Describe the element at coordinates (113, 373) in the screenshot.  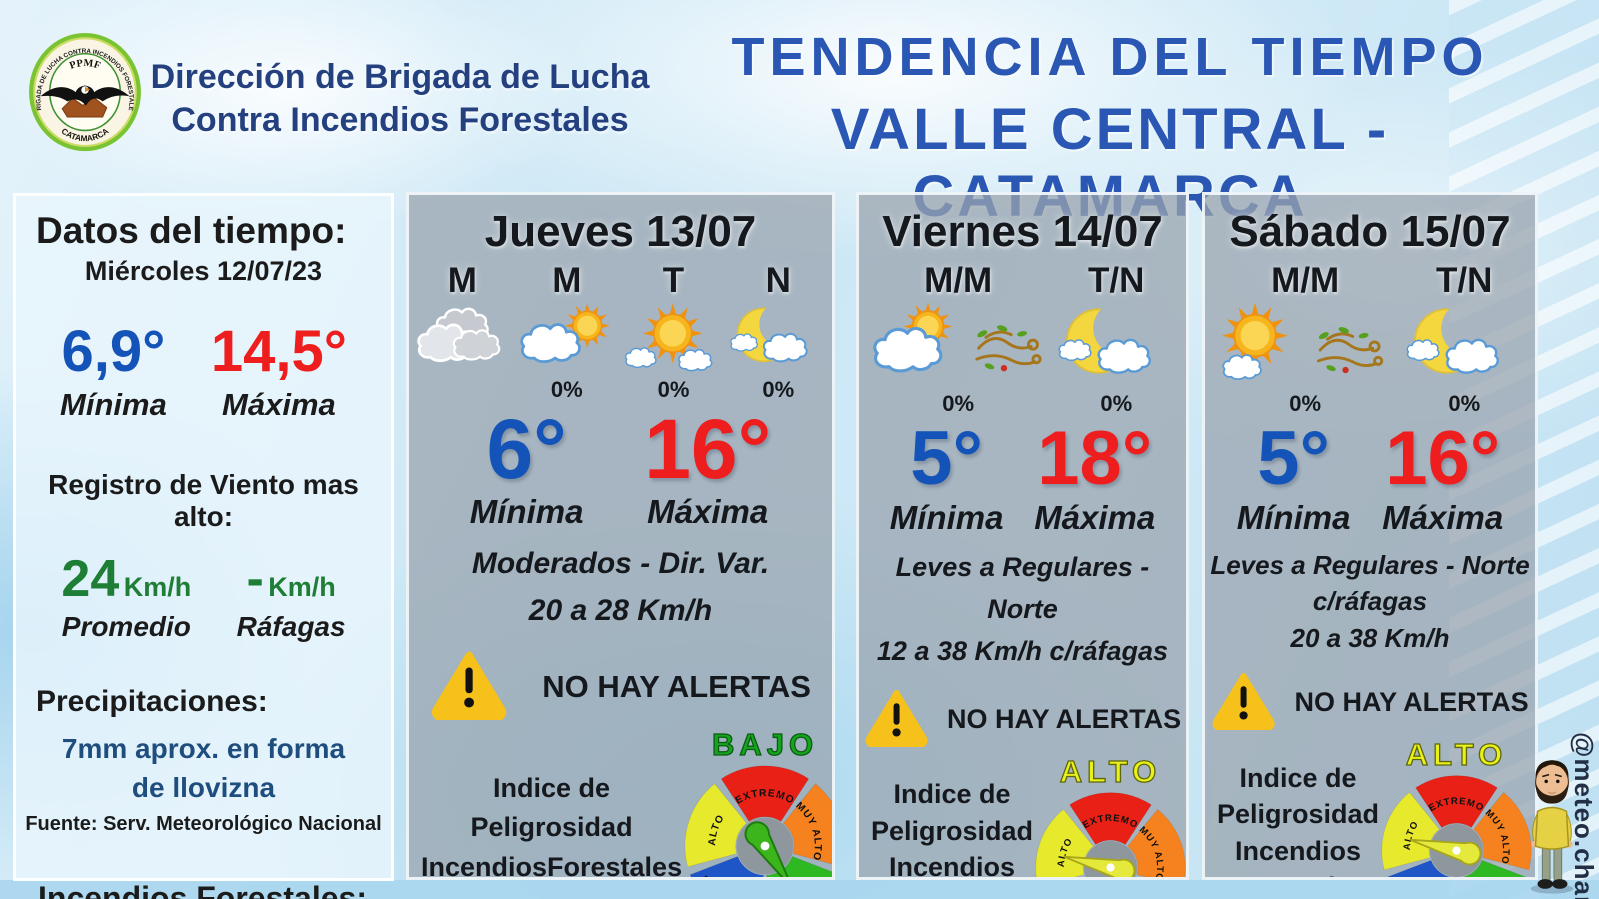
I see `observed-min-temp: 6,9° Mínima` at that location.